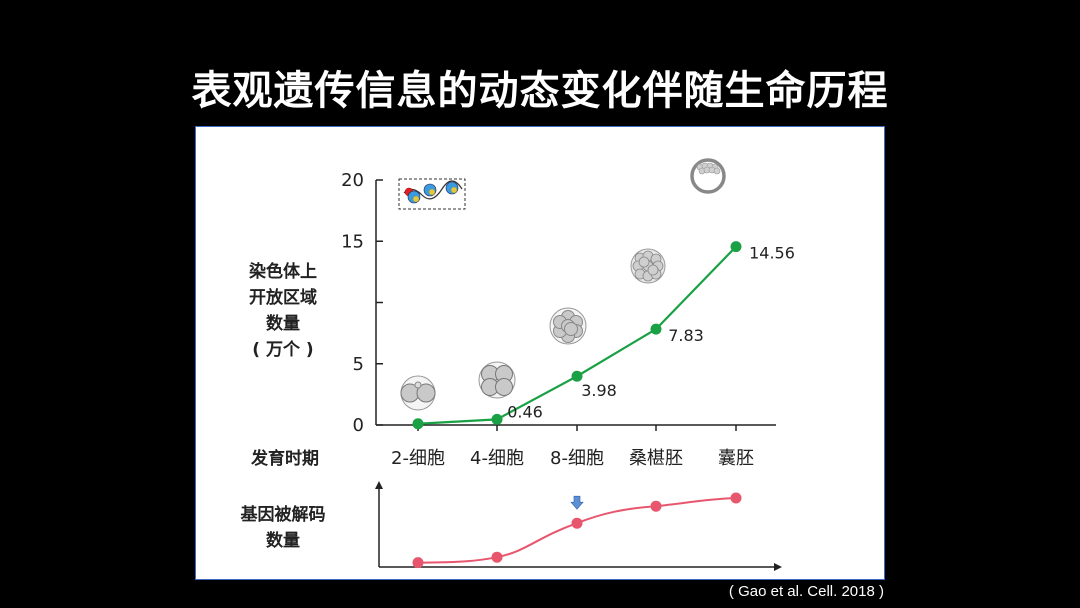 The image size is (1080, 608). What do you see at coordinates (656, 458) in the screenshot?
I see `x-tick-label: 桑椹胚` at bounding box center [656, 458].